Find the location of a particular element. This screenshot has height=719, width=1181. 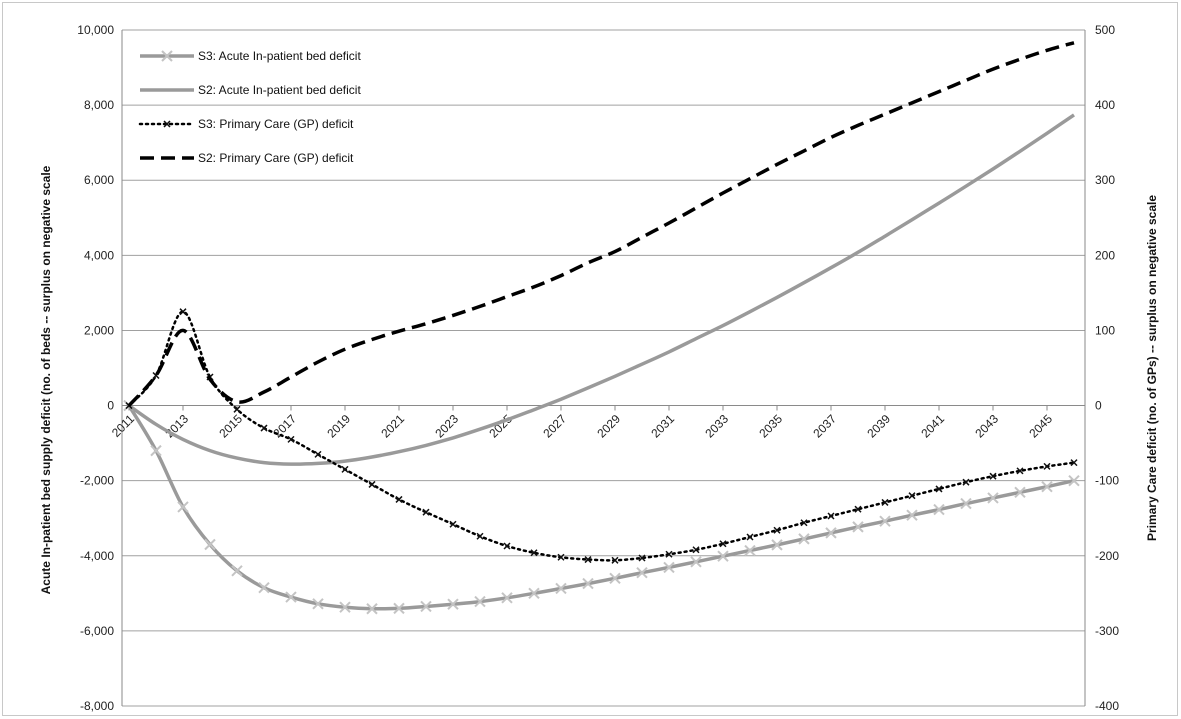

legend-label: S3: Acute In-patient bed deficit is located at coordinates (279, 56).